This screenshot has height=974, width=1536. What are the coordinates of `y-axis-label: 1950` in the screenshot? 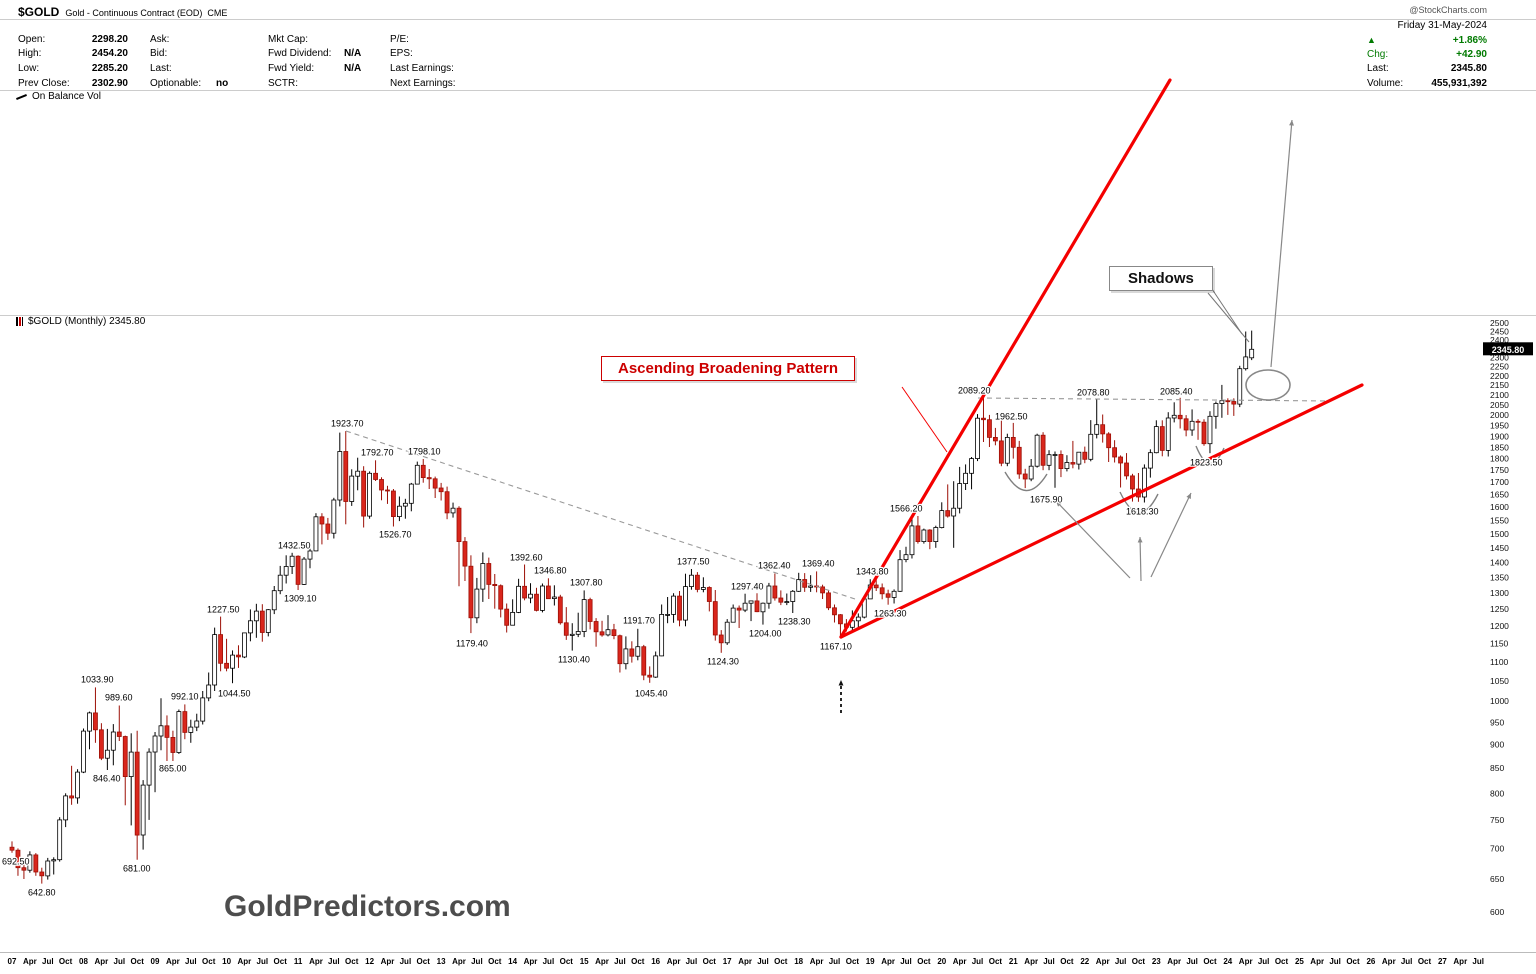 It's located at (1499, 426).